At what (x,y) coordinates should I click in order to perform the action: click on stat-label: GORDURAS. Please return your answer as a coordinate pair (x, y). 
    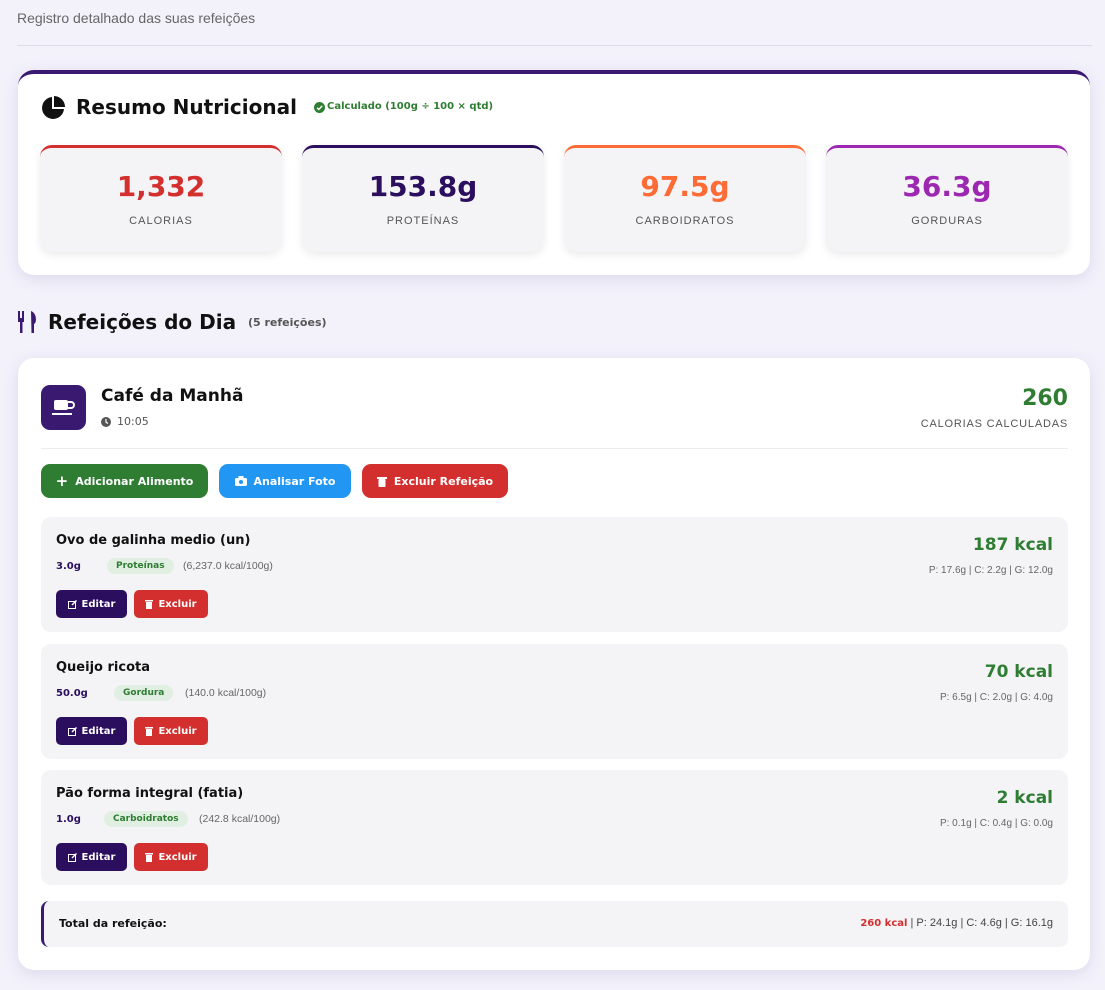
    Looking at the image, I should click on (947, 221).